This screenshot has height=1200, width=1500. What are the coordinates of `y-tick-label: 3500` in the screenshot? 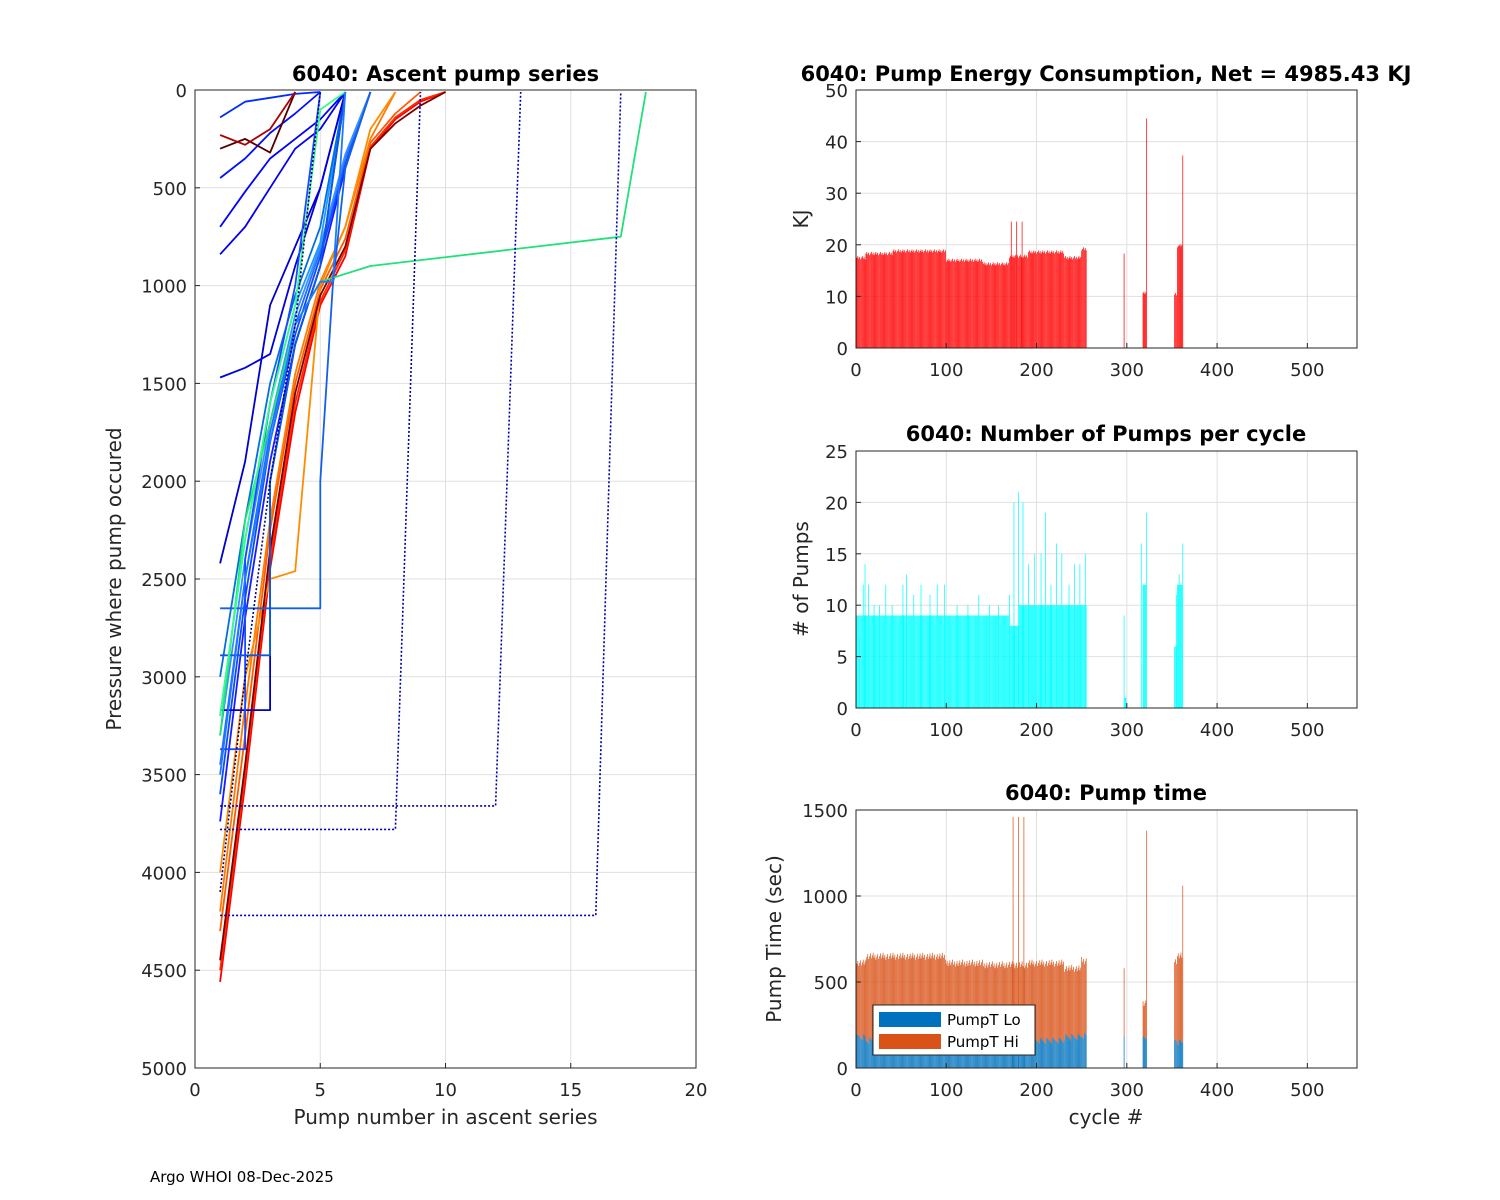 It's located at (164, 776).